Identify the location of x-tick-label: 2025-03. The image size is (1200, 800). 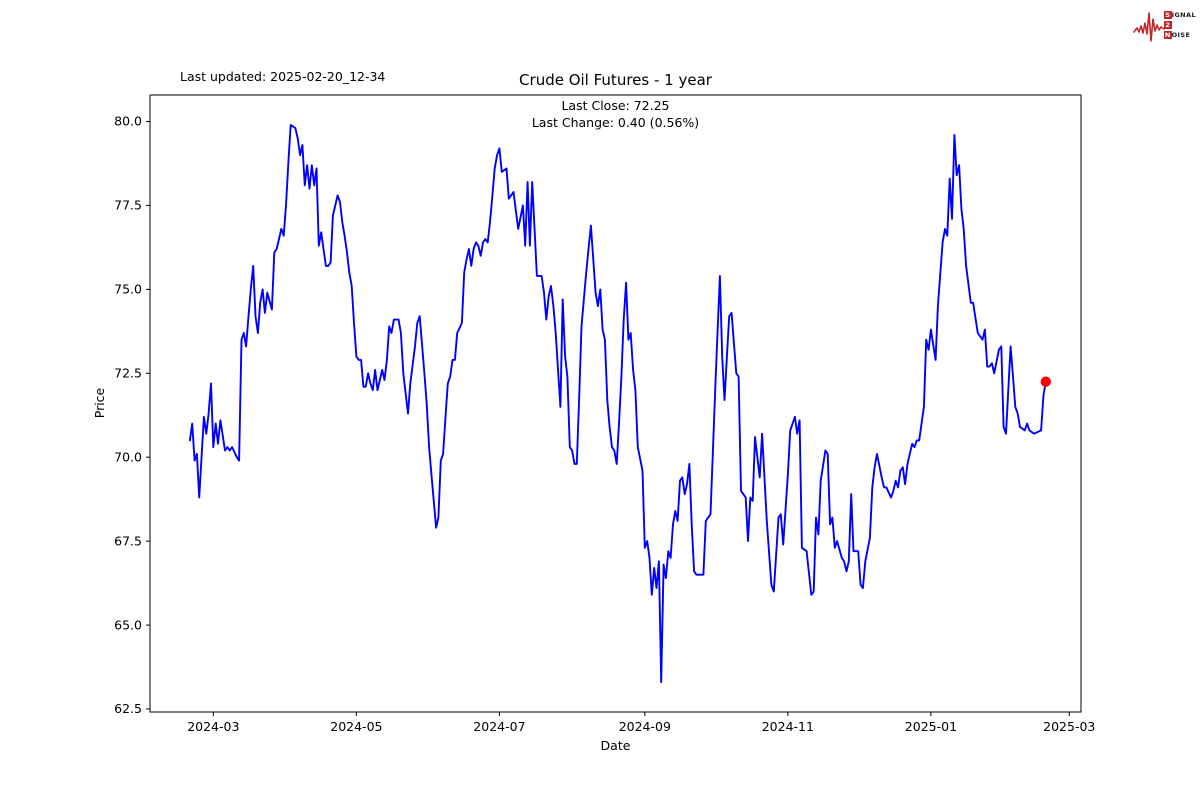
(1069, 726).